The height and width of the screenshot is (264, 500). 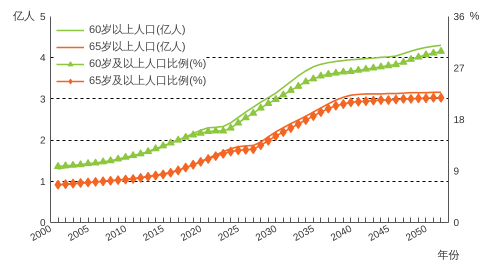 I want to click on y-tick-label: 1, so click(x=43, y=182).